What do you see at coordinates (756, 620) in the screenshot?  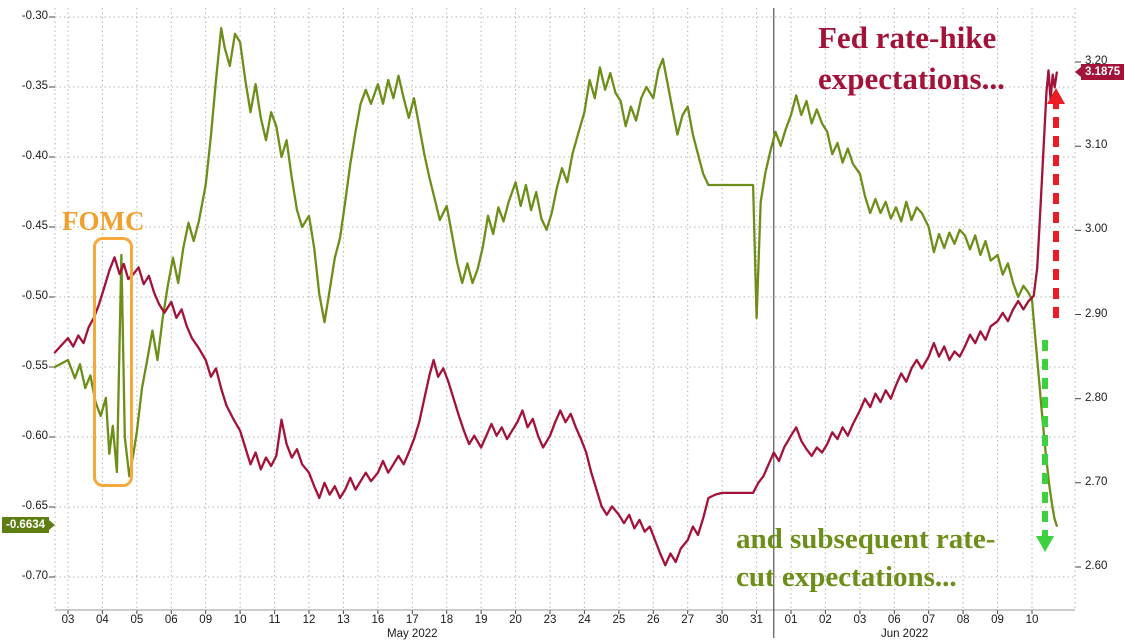 I see `x-axis-tick-label: 31` at bounding box center [756, 620].